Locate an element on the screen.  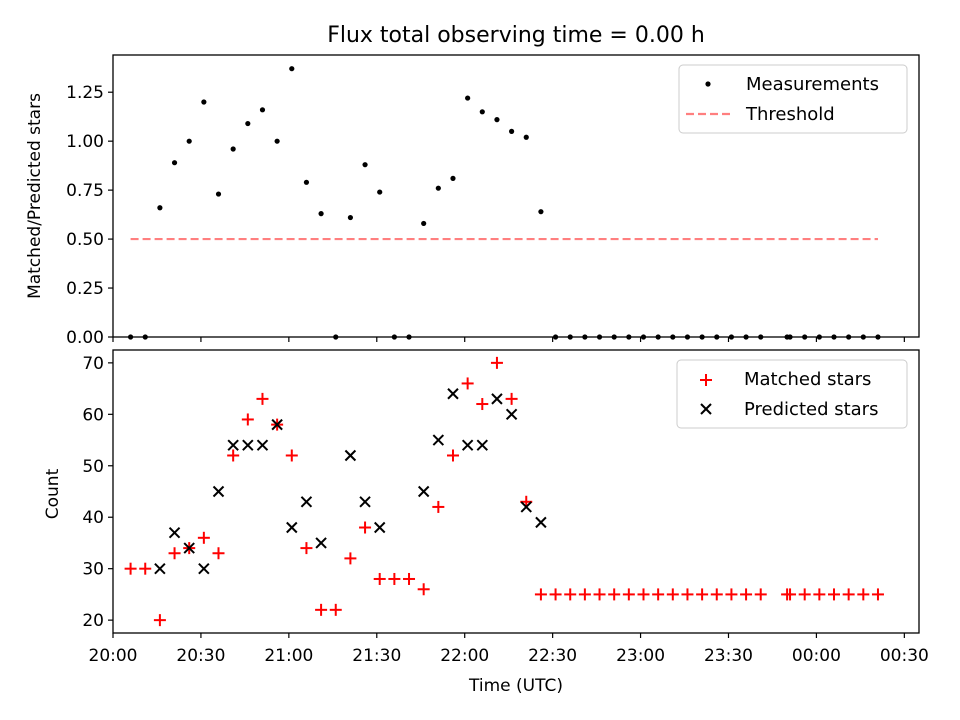
bottom-xtick-label: 21:00 is located at coordinates (288, 656).